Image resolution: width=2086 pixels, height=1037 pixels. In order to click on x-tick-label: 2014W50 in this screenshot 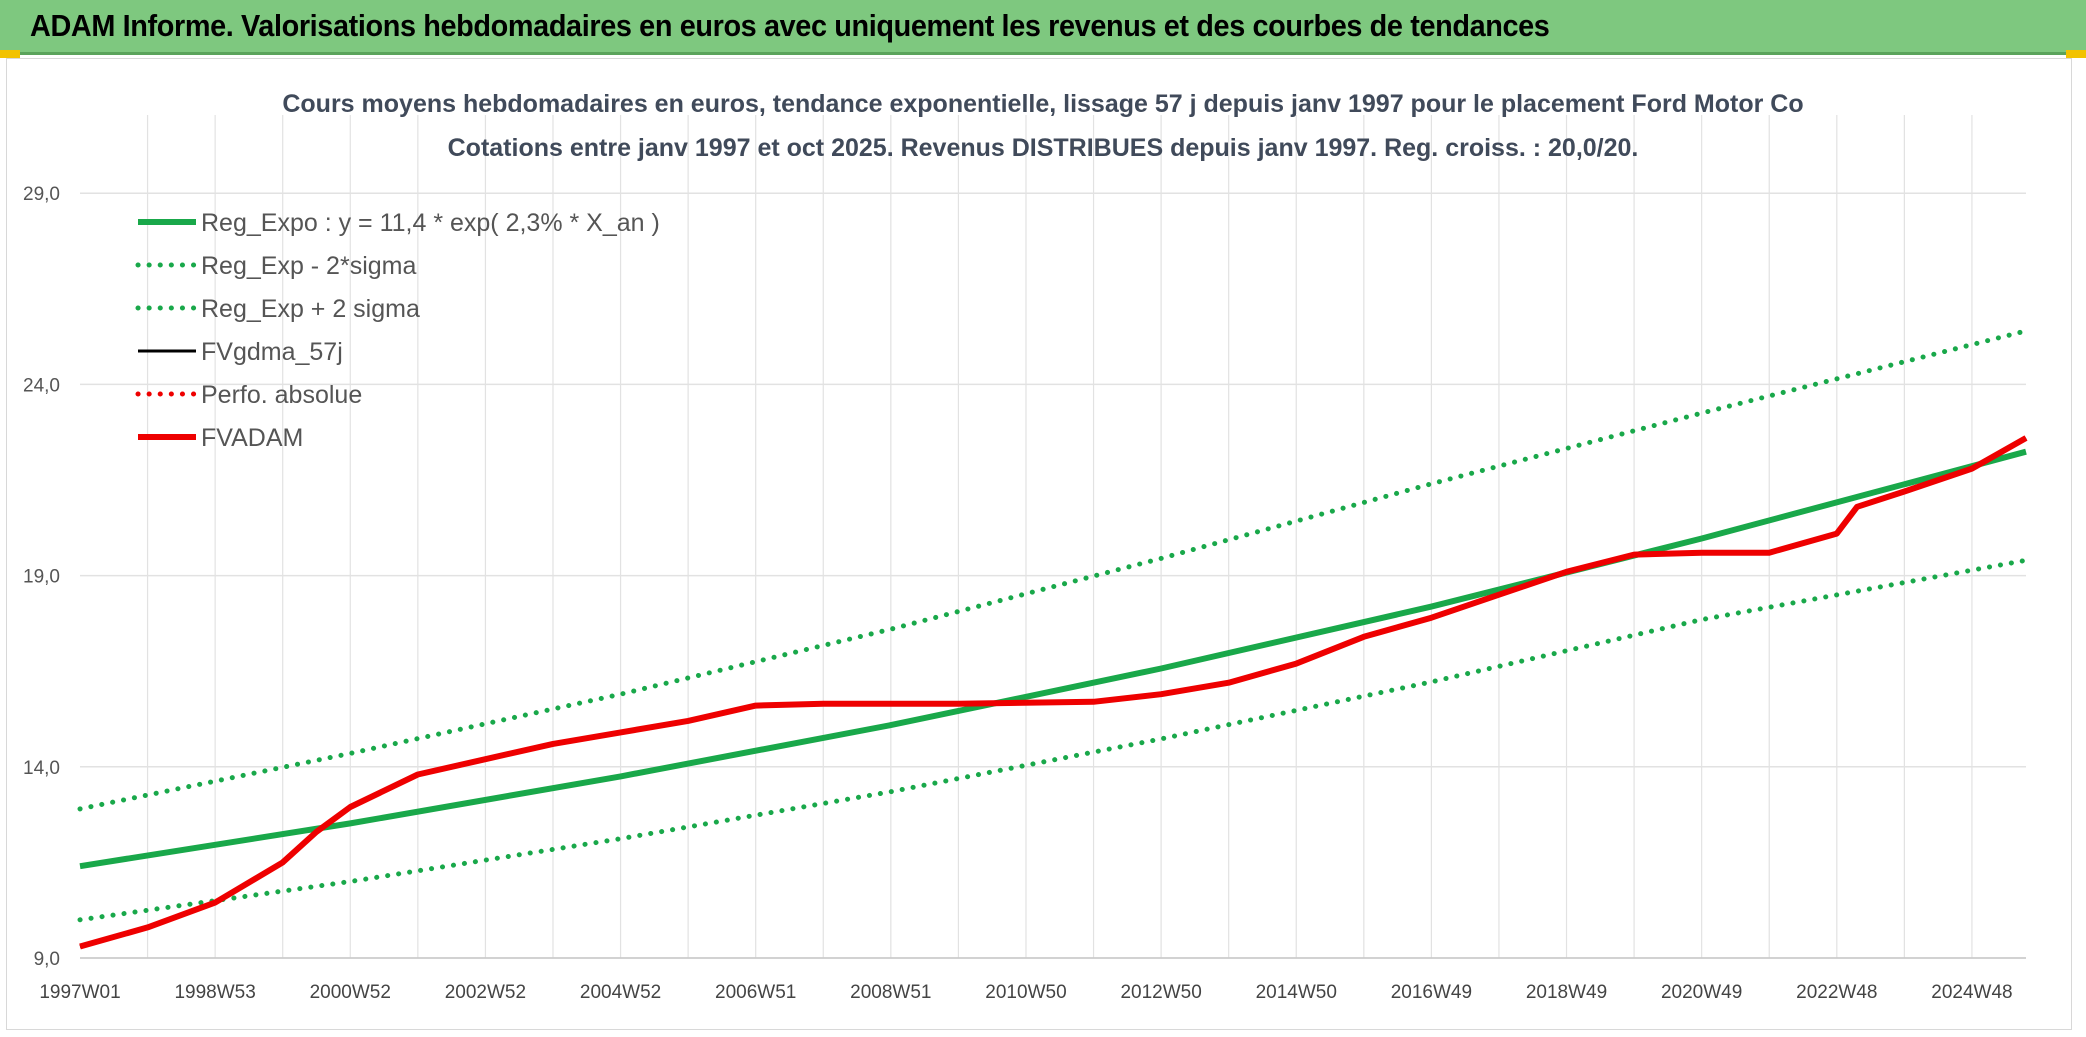, I will do `click(1296, 992)`.